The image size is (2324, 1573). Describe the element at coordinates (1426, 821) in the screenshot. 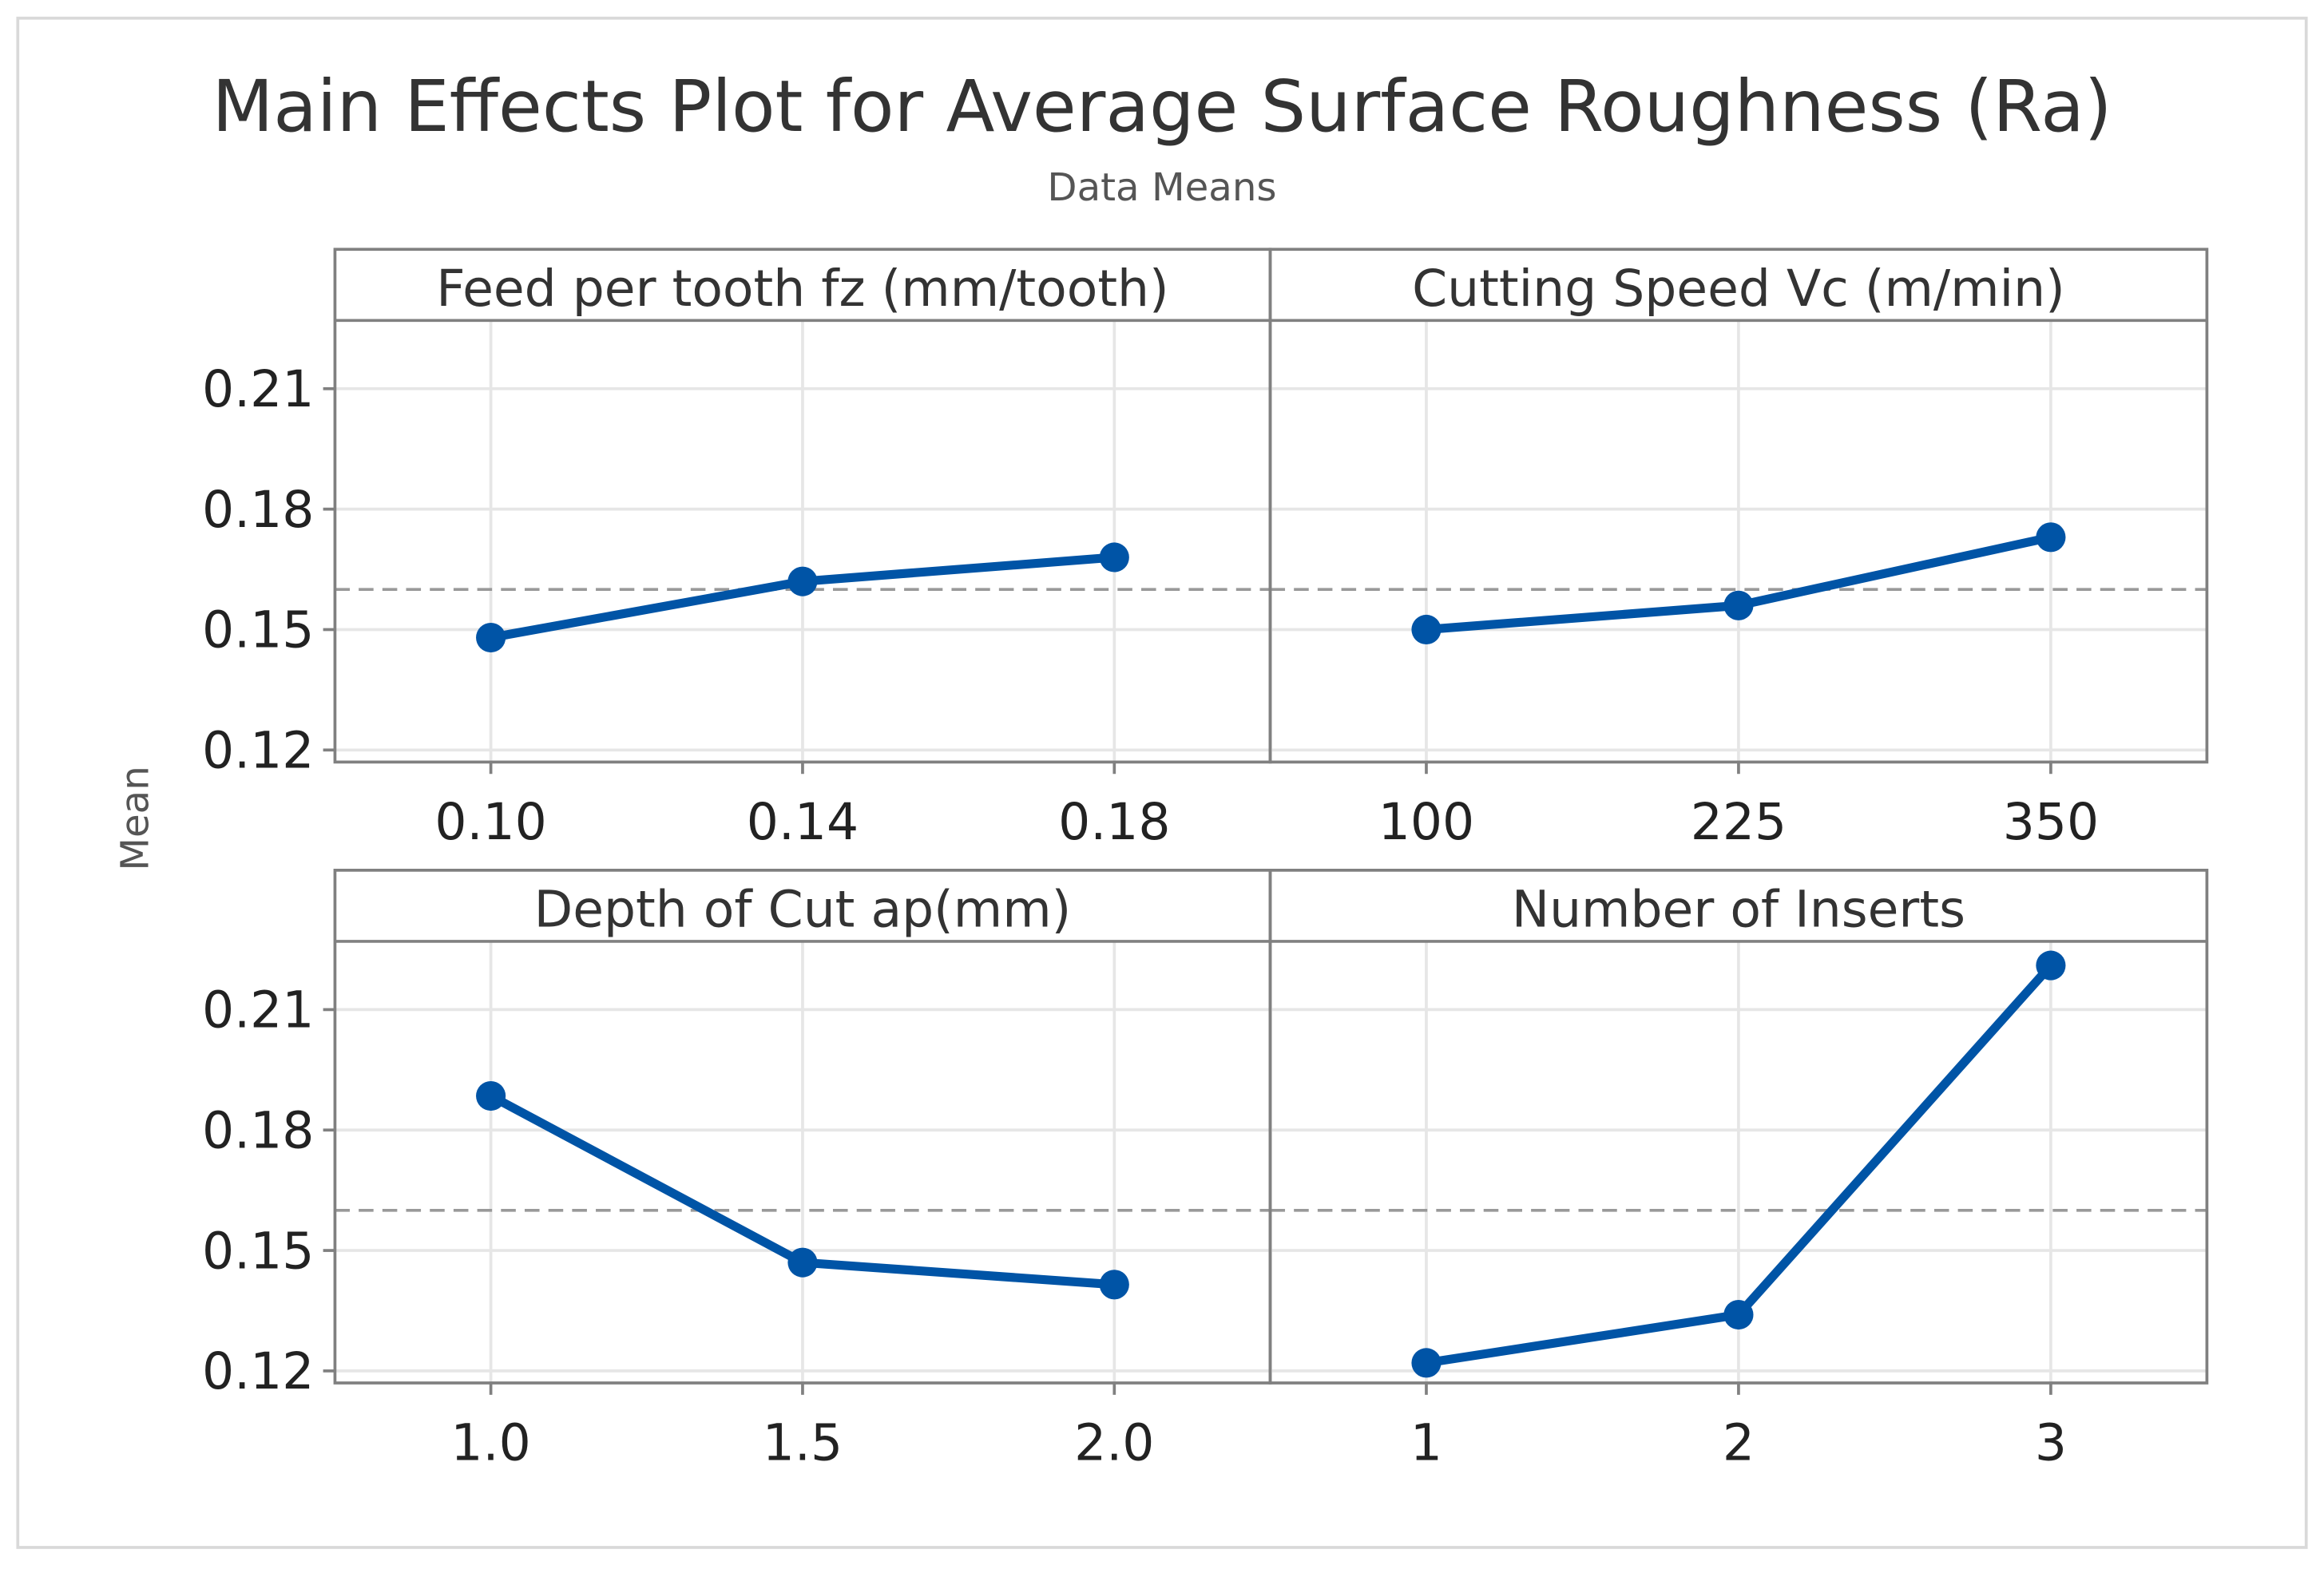

I see `x-tick-label: 100` at that location.